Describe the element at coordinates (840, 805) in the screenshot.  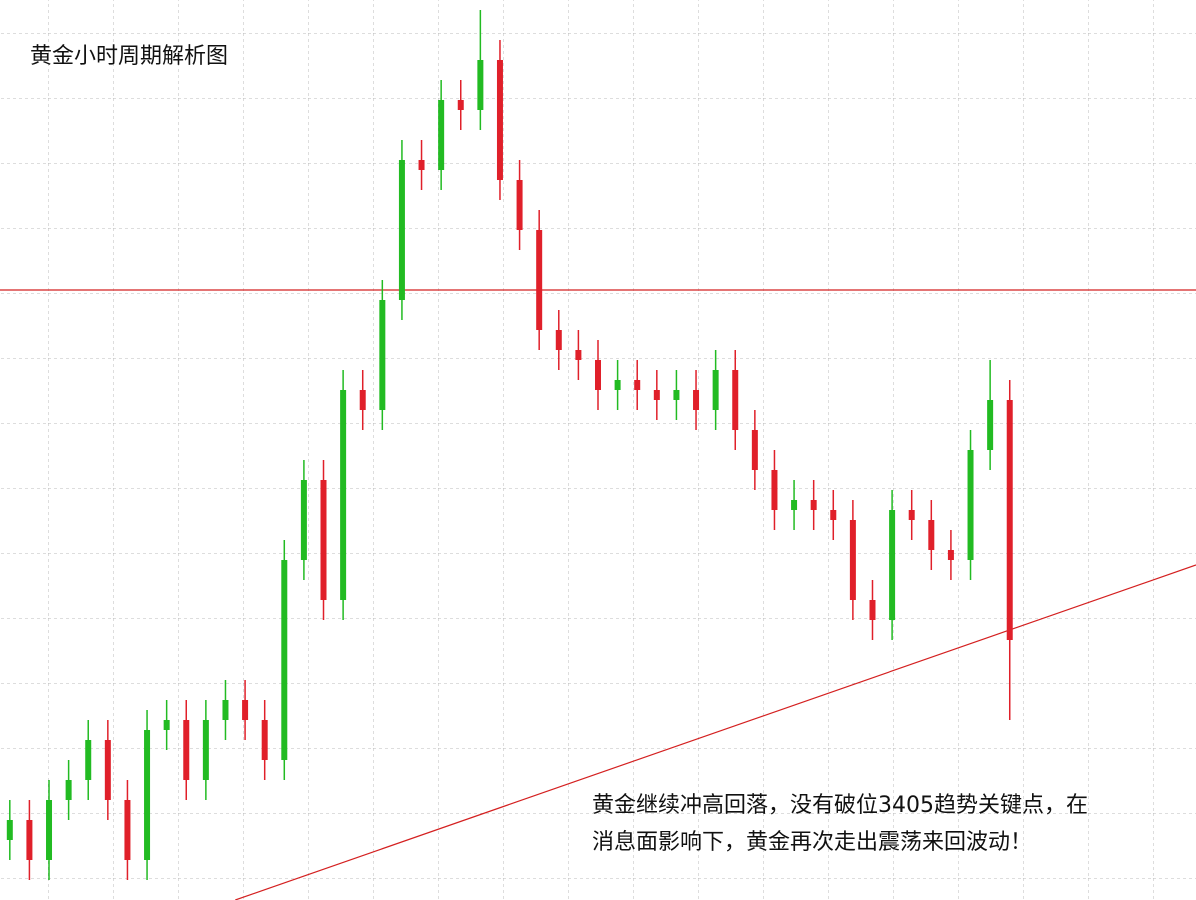
I see `annotation: 黄金继续冲高回落，没有破位3405趋势关键点，在` at that location.